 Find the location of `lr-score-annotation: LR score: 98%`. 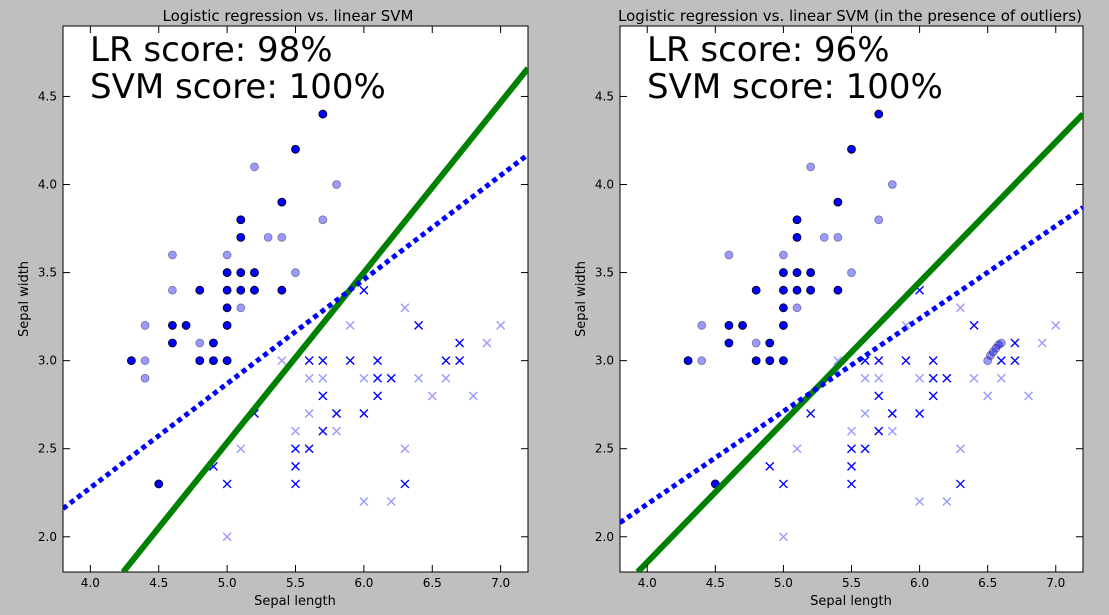

lr-score-annotation: LR score: 98% is located at coordinates (211, 50).